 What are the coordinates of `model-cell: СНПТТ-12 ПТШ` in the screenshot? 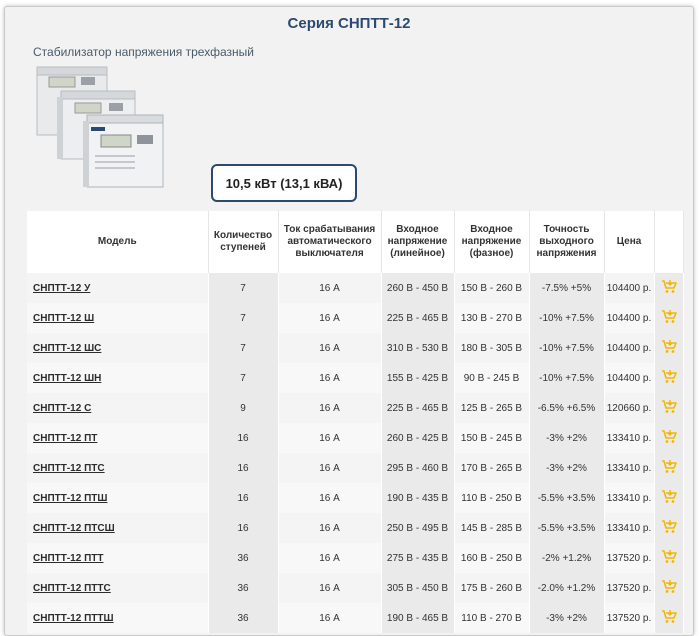 It's located at (118, 498).